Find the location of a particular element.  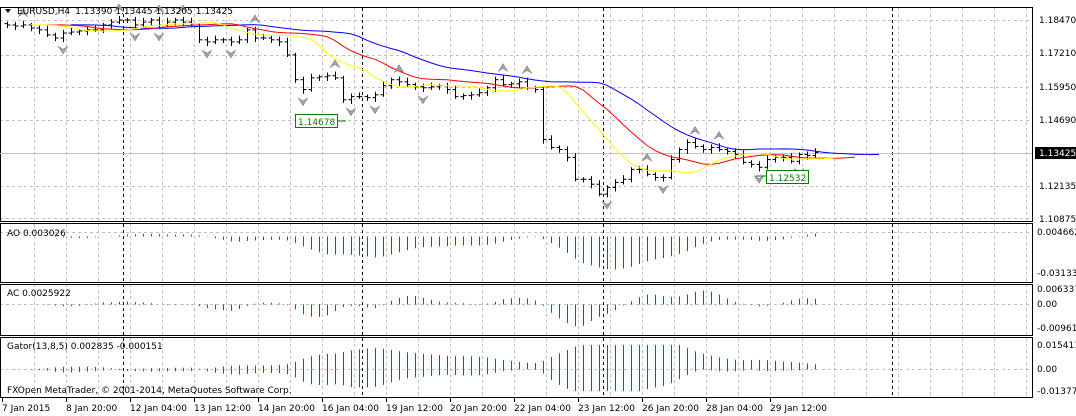

time-tick-label: 7 Jan 2015 is located at coordinates (26, 409).